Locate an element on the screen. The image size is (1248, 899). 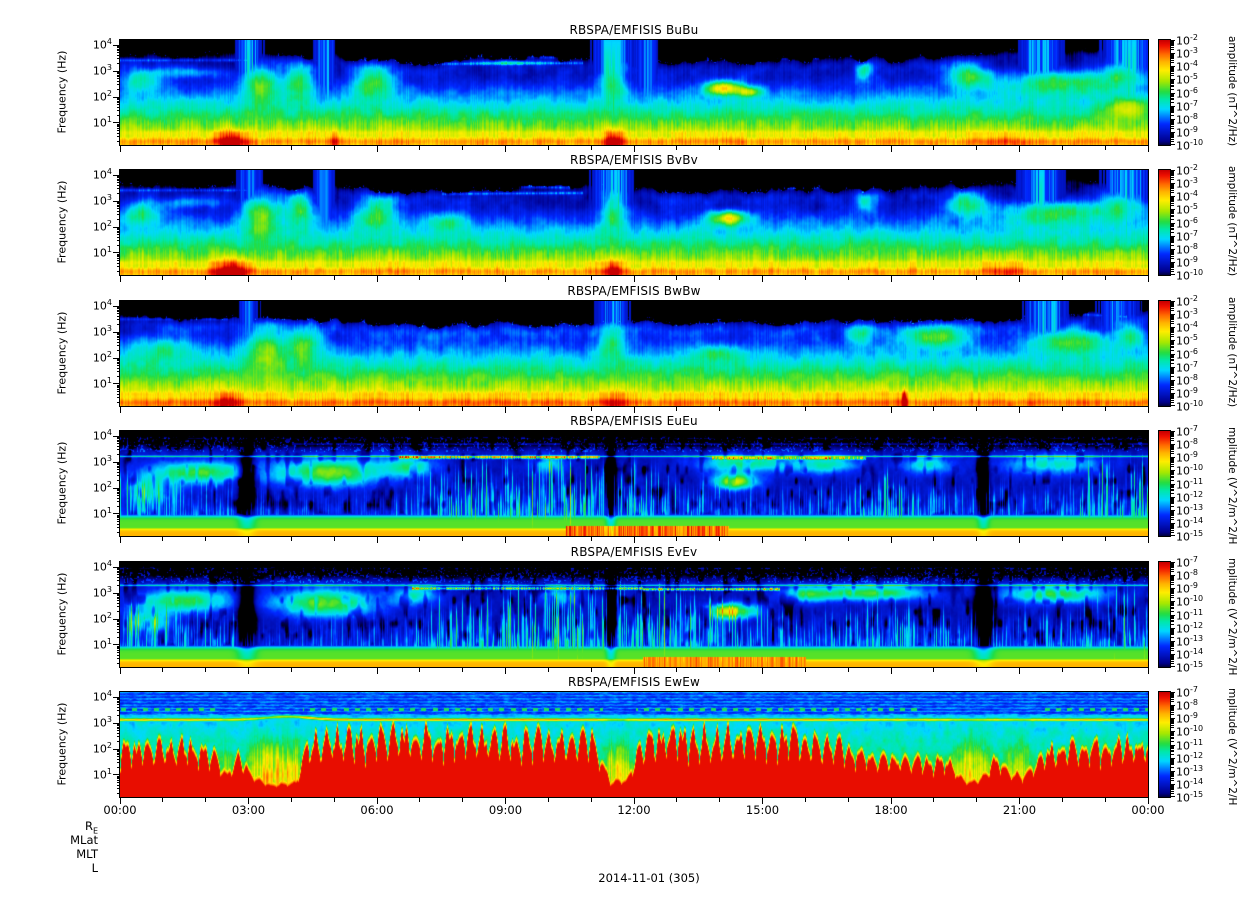
x-tick-label: 00:00 is located at coordinates (120, 810).